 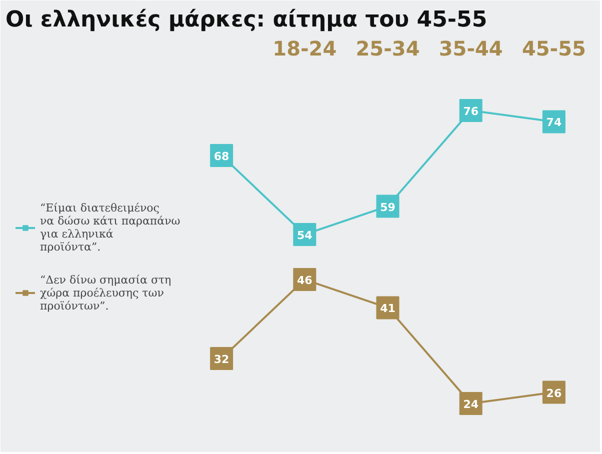 I want to click on legend-label: “Δεν δίνω σημασία στη χώρα προέλευσης των προϊόντων”., so click(x=106, y=292).